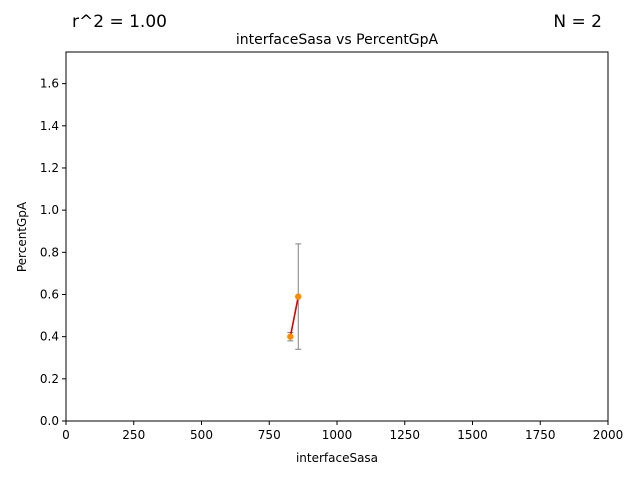 This screenshot has width=640, height=480. What do you see at coordinates (404, 435) in the screenshot?
I see `x-tick-label: 1250` at bounding box center [404, 435].